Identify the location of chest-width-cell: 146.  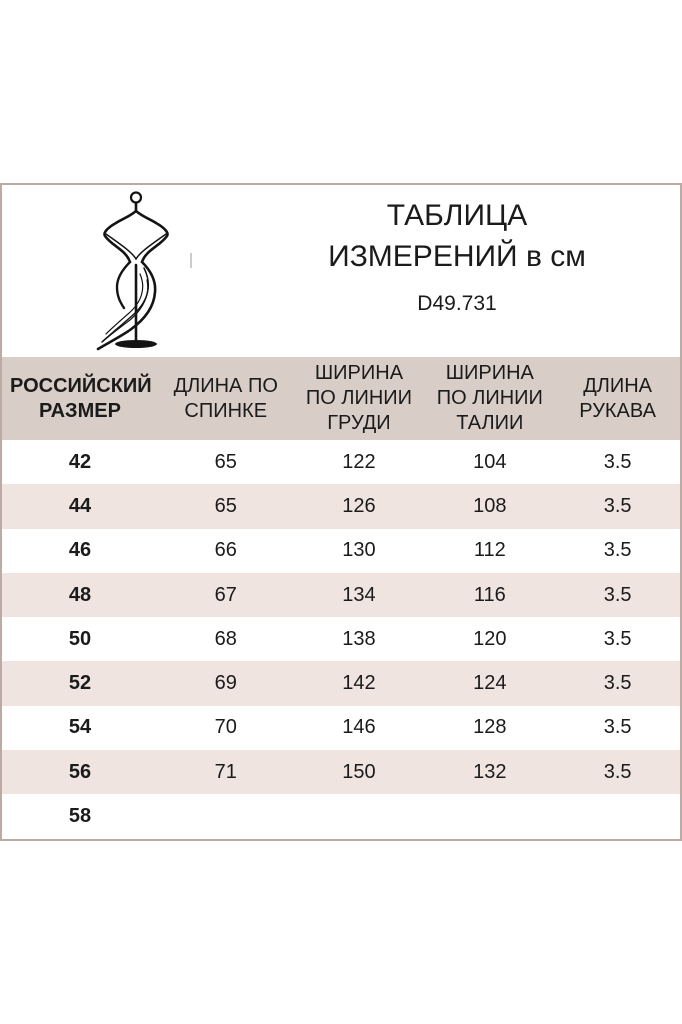
(359, 727).